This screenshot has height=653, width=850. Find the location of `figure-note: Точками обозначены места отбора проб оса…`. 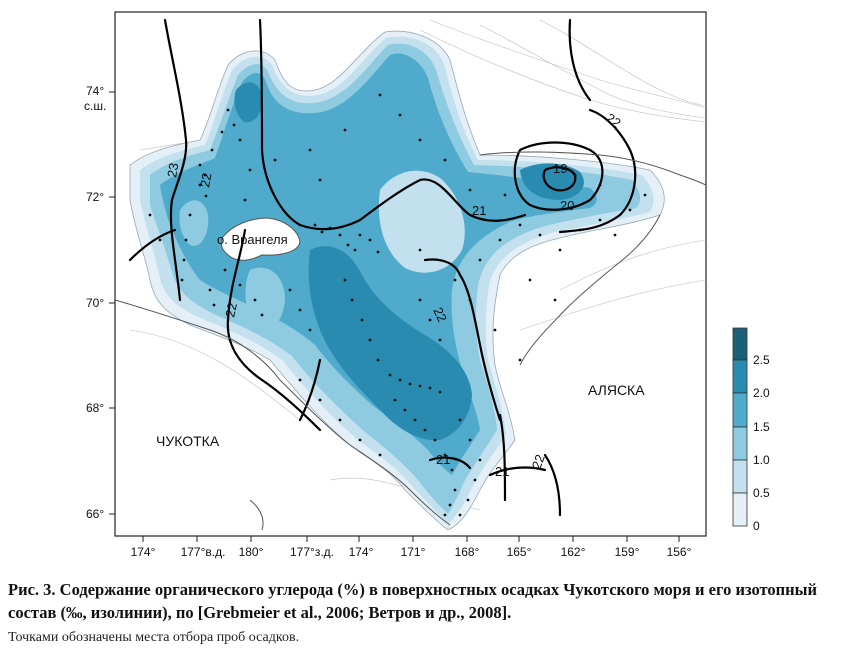

figure-note: Точками обозначены места отбора проб оса… is located at coordinates (154, 637).